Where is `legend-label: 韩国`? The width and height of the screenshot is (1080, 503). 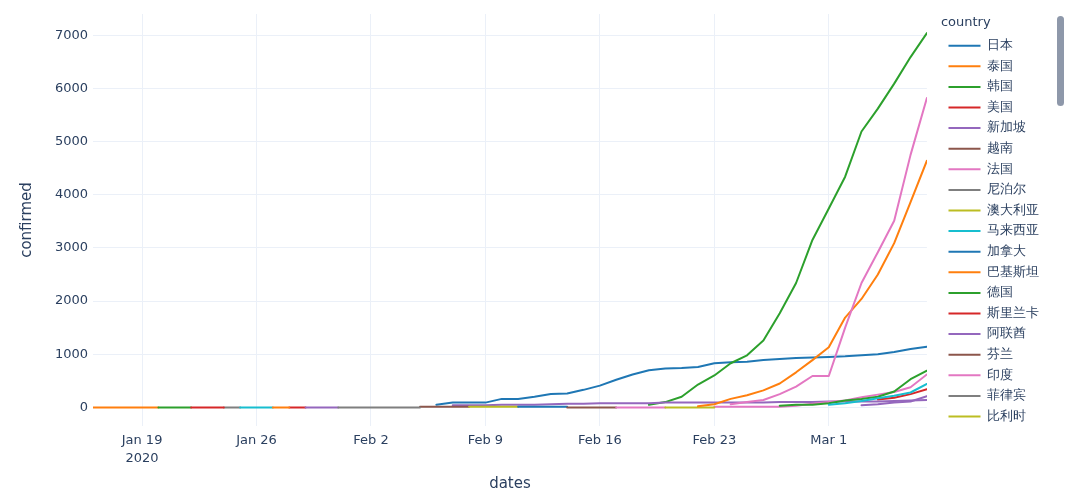
legend-label: 韩国 is located at coordinates (1000, 86).